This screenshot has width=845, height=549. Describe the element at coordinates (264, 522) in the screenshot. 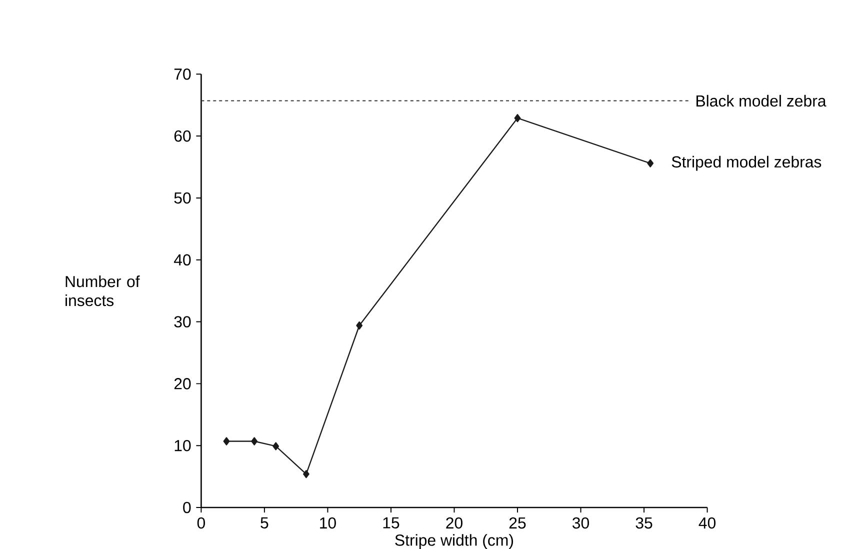

I see `x-tick-label: 5` at that location.